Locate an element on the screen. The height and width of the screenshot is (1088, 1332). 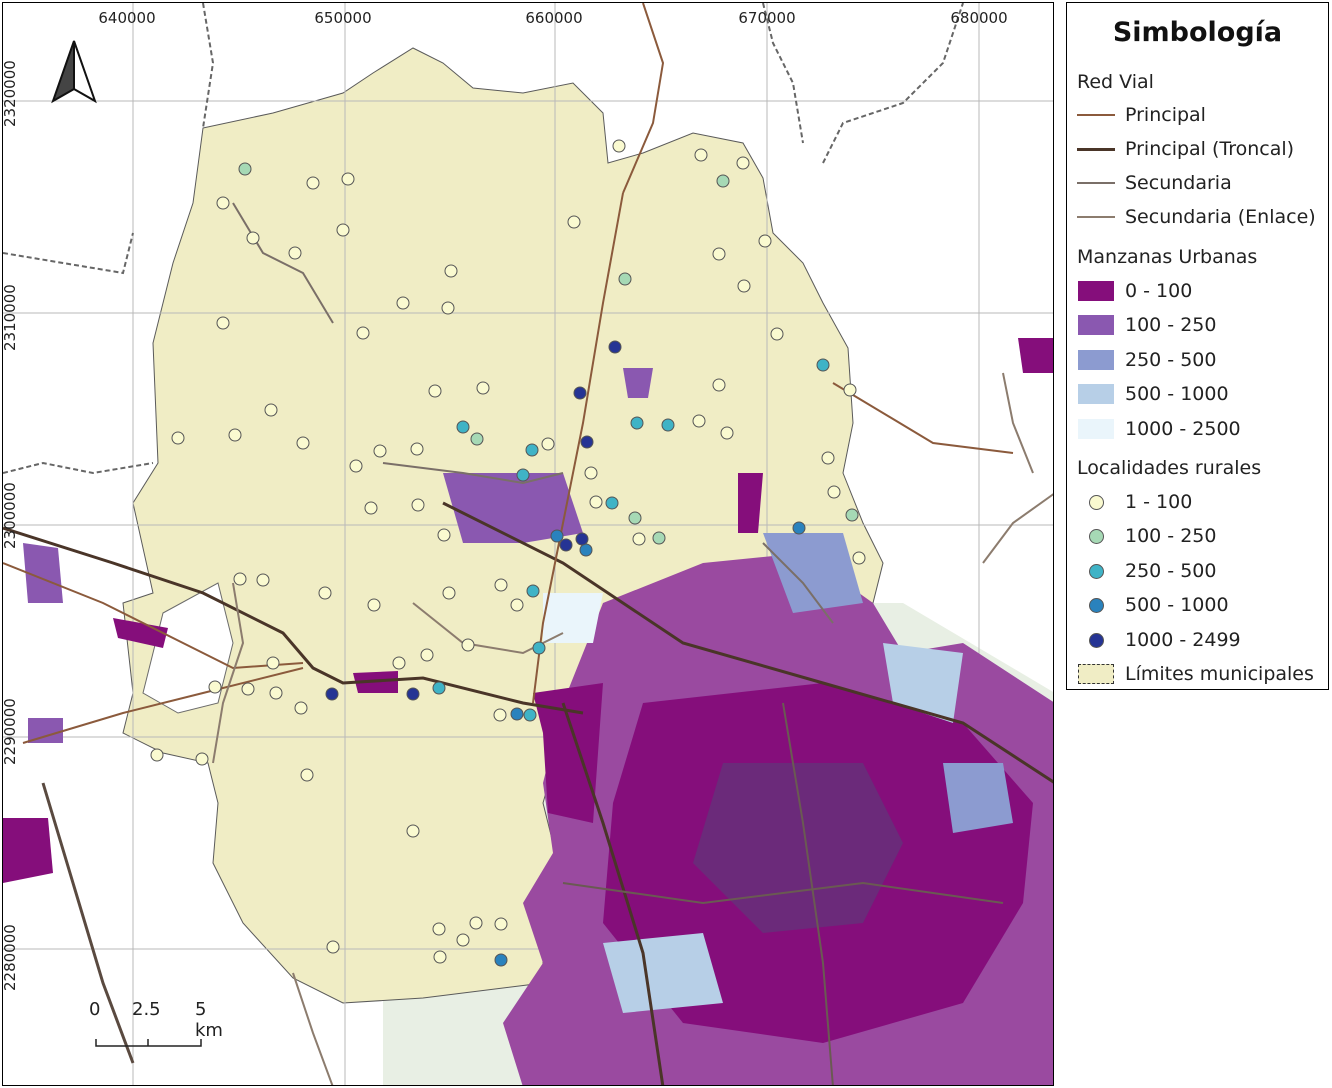
x-coord-label: 650000 is located at coordinates (343, 18).